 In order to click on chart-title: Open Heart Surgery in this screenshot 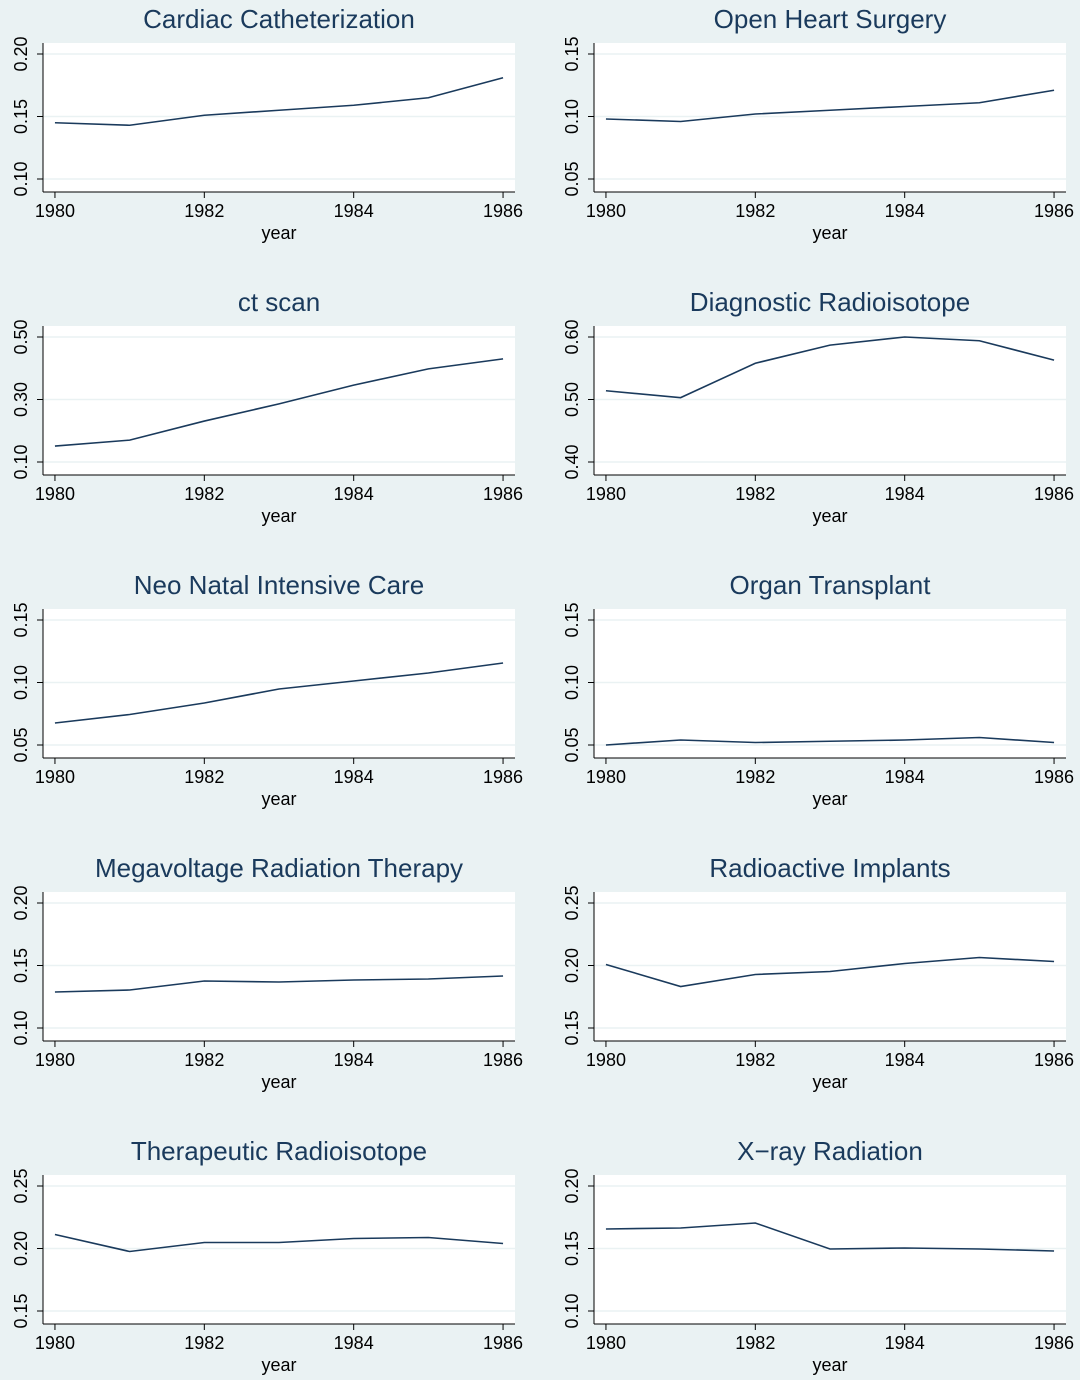, I will do `click(830, 19)`.